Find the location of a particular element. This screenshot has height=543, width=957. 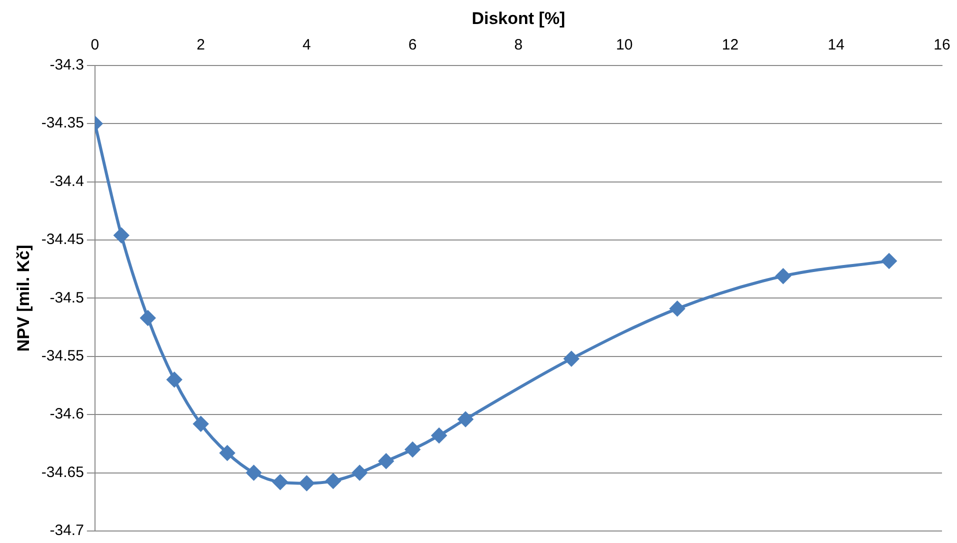

x-tick-label: 16 is located at coordinates (942, 45).